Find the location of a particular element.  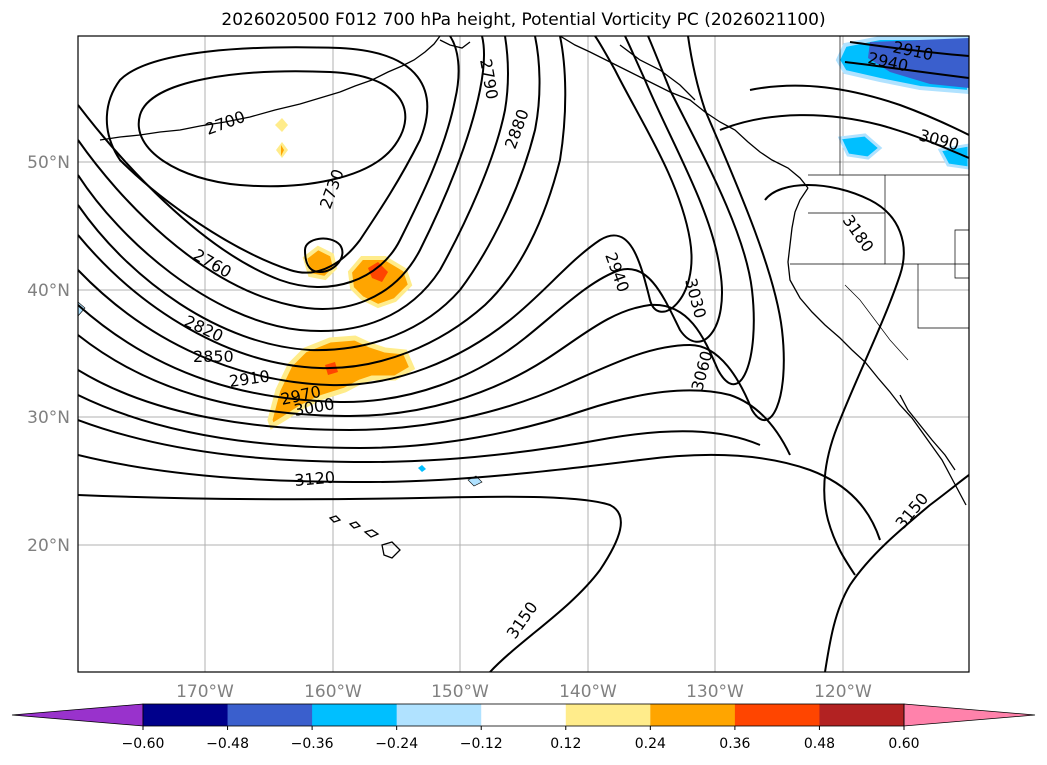

lon-label: 130°W is located at coordinates (715, 692).